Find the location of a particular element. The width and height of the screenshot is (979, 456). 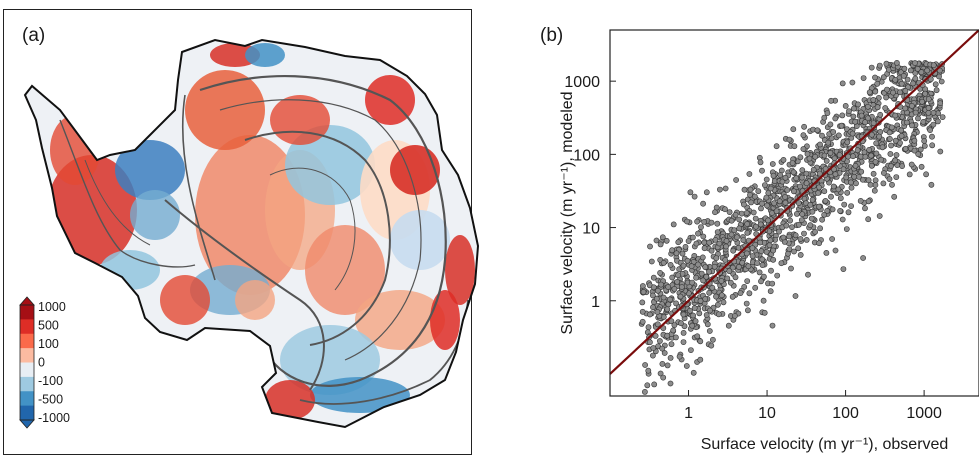

colorbar-tick-label: -1000 is located at coordinates (54, 418).